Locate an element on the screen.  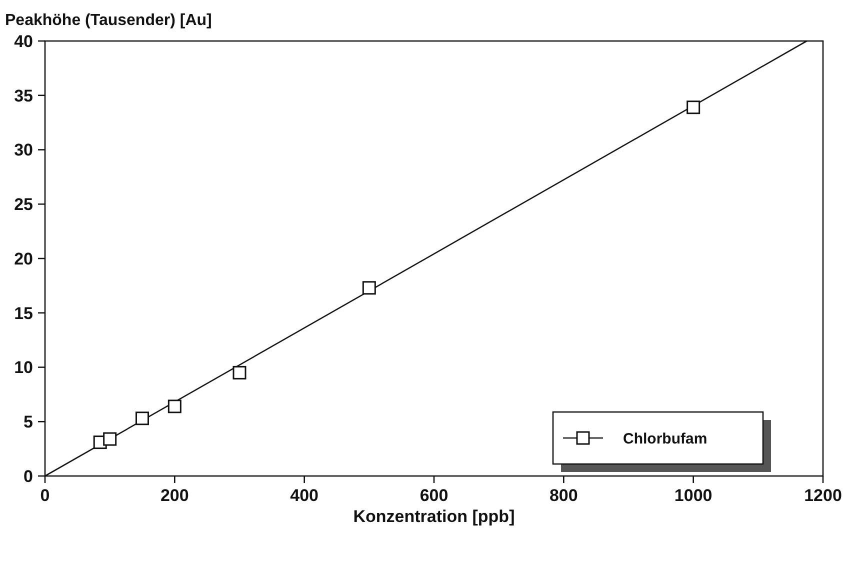
y-tick-label: 15 is located at coordinates (23, 313).